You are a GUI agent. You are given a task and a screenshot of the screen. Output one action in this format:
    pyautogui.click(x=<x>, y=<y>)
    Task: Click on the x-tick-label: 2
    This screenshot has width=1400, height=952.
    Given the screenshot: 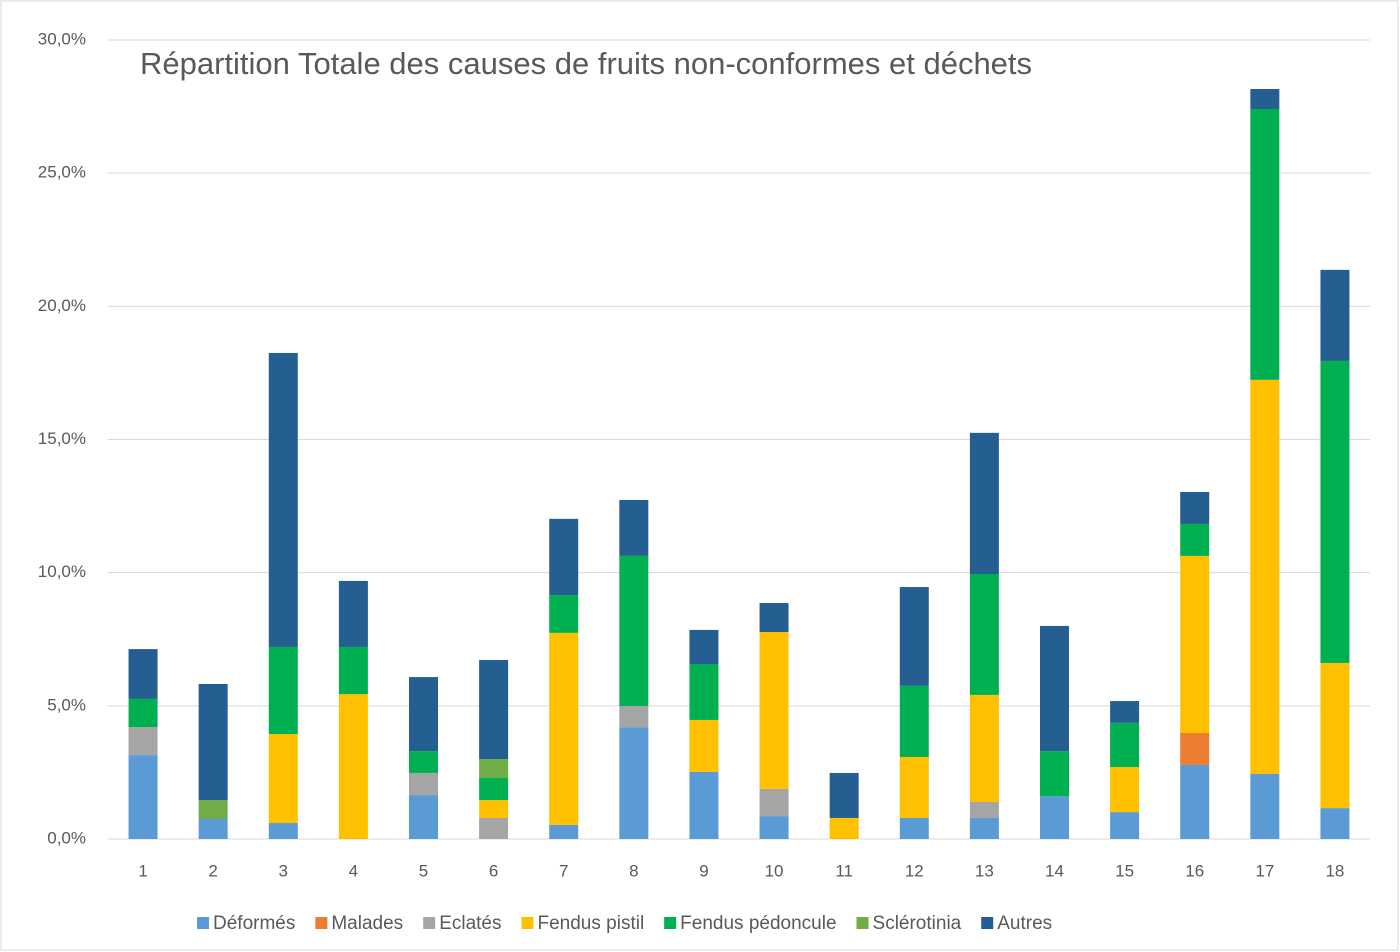 What is the action you would take?
    pyautogui.click(x=212, y=870)
    